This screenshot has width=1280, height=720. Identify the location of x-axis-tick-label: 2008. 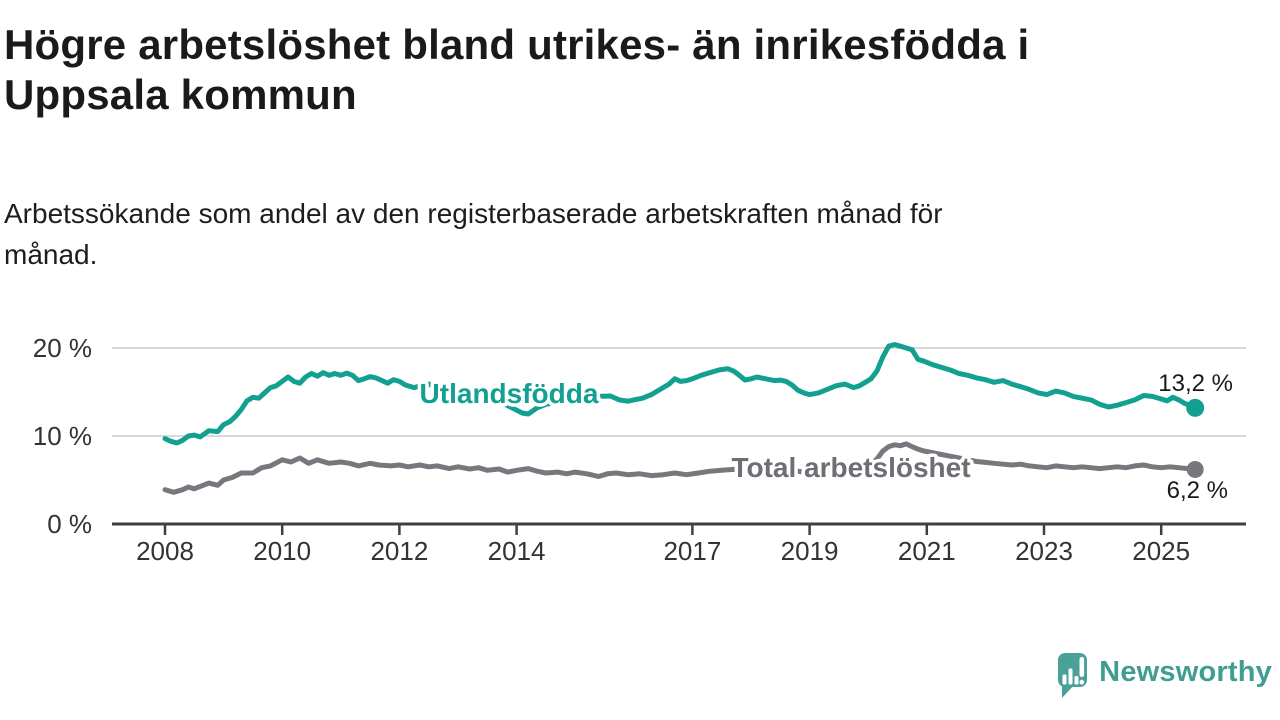
(165, 551).